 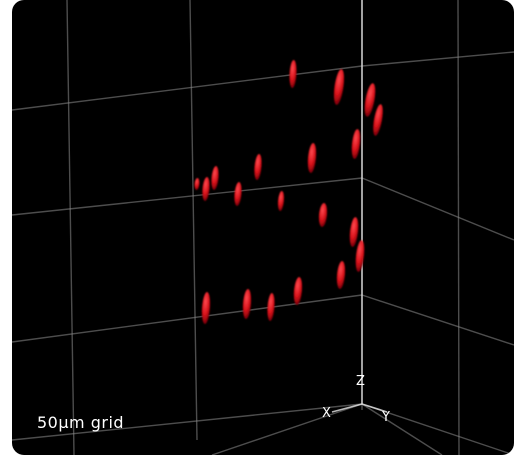 What do you see at coordinates (386, 417) in the screenshot?
I see `axis-y-label: Y` at bounding box center [386, 417].